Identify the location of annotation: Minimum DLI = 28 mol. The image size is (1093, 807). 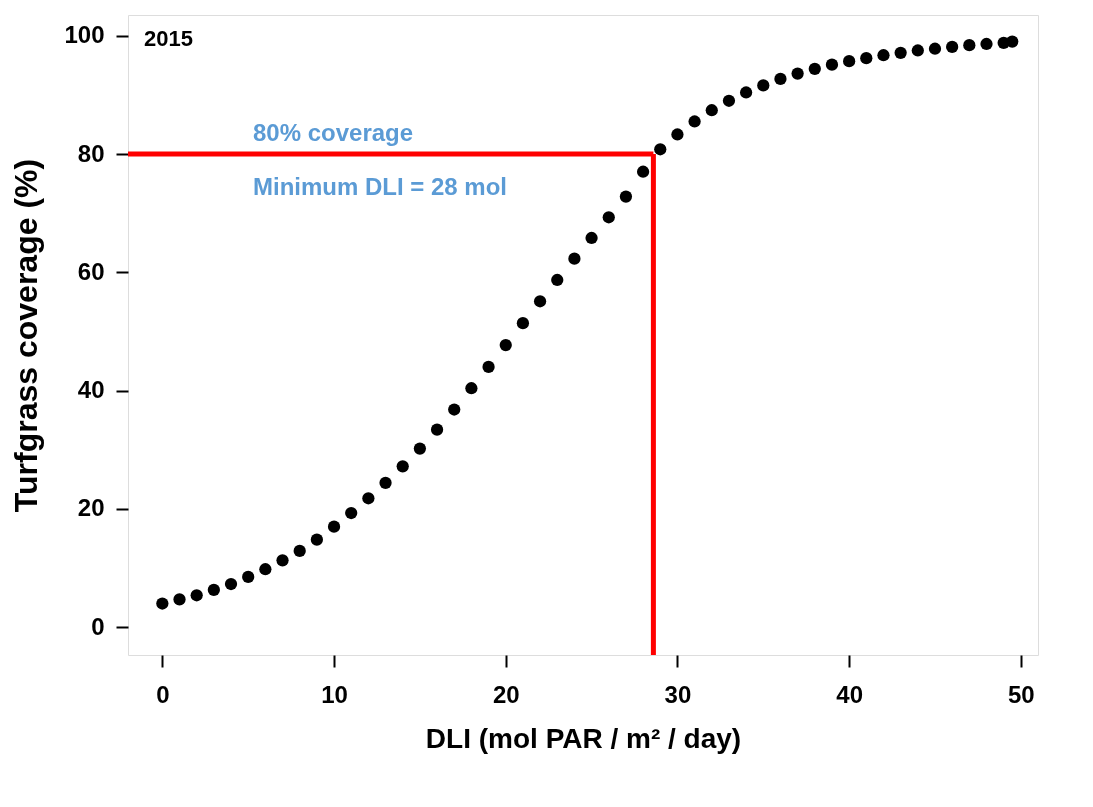
(380, 186).